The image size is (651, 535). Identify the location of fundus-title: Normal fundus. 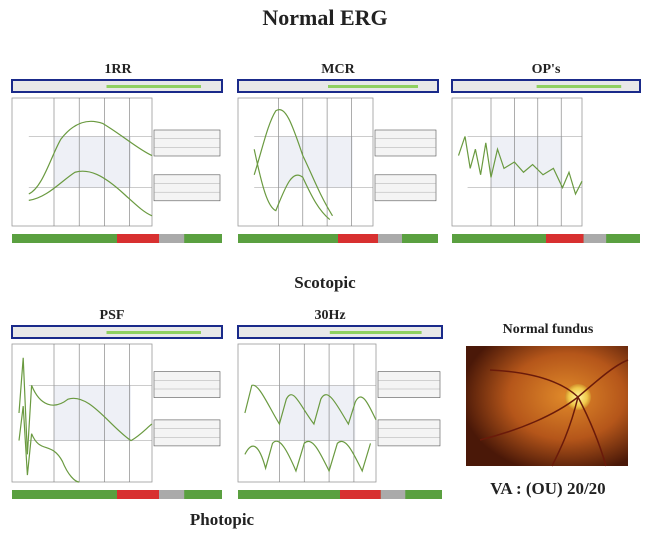
(548, 329).